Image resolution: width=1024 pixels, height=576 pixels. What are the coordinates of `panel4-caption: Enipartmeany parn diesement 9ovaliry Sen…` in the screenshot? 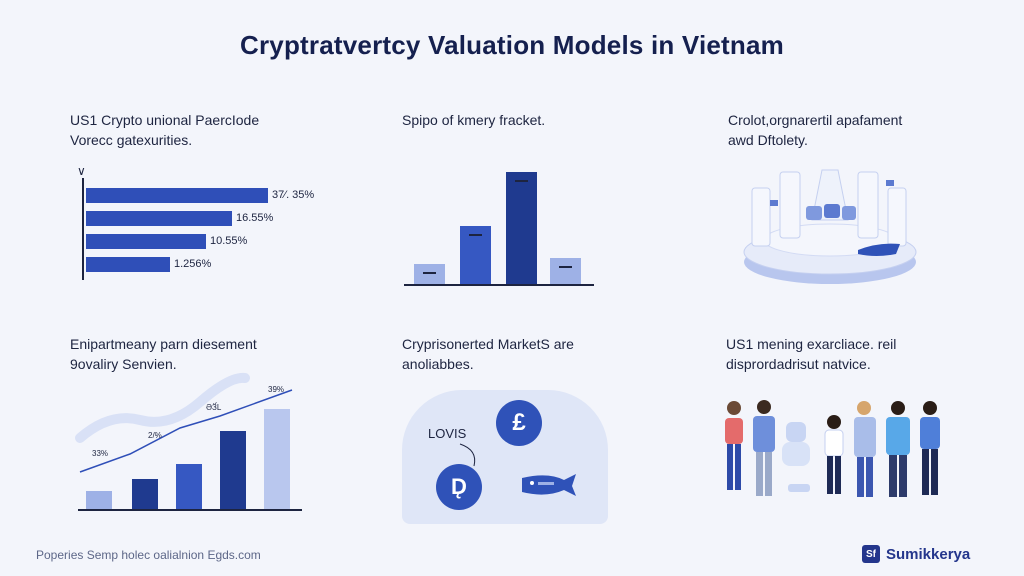 It's located at (163, 354).